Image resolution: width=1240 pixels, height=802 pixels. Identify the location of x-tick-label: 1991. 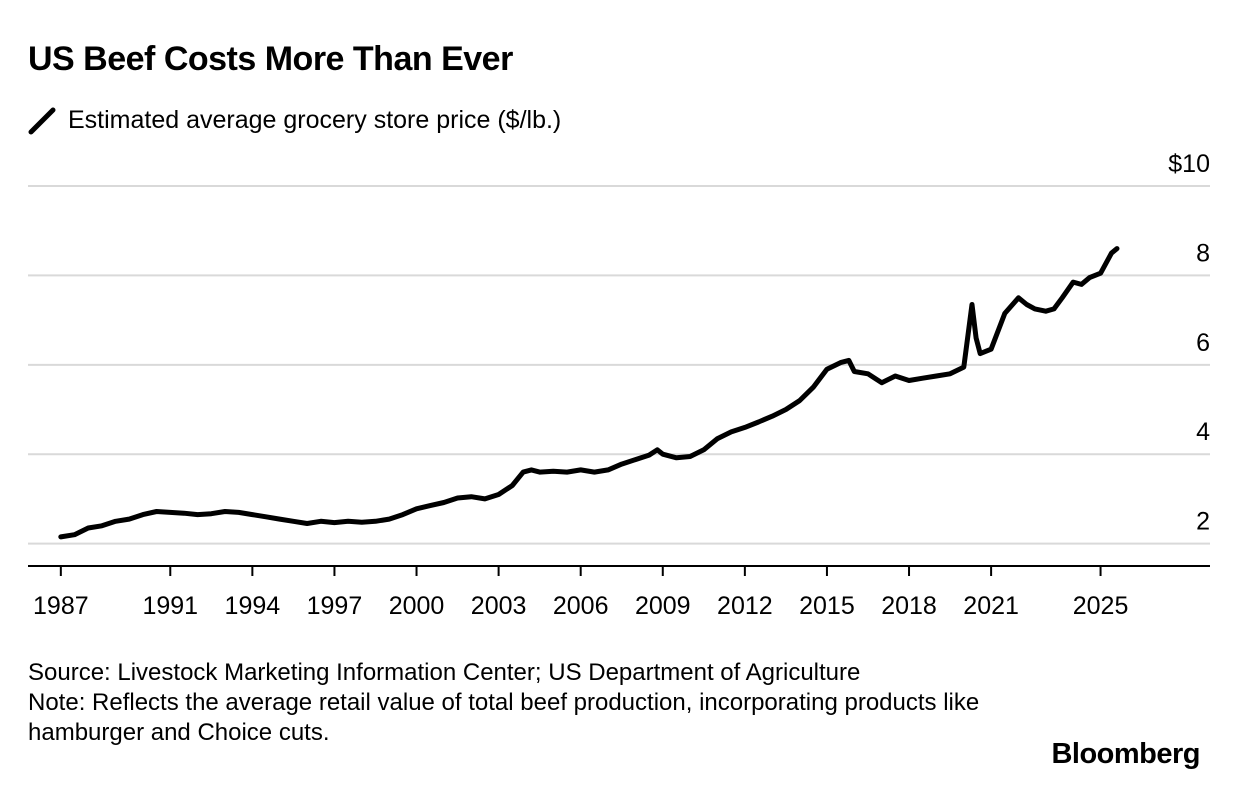
(170, 606).